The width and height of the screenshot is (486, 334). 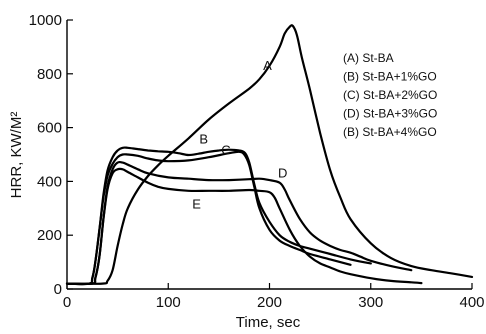 What do you see at coordinates (370, 302) in the screenshot?
I see `x-tick-label: 300` at bounding box center [370, 302].